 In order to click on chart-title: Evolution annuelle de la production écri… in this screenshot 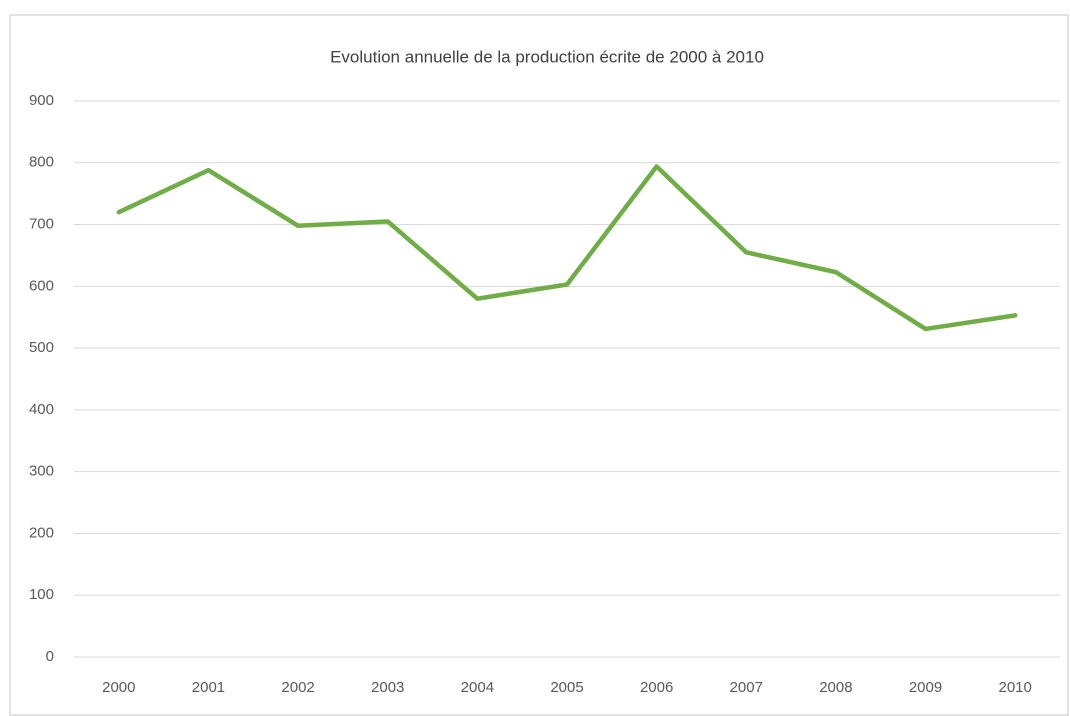, I will do `click(547, 56)`.